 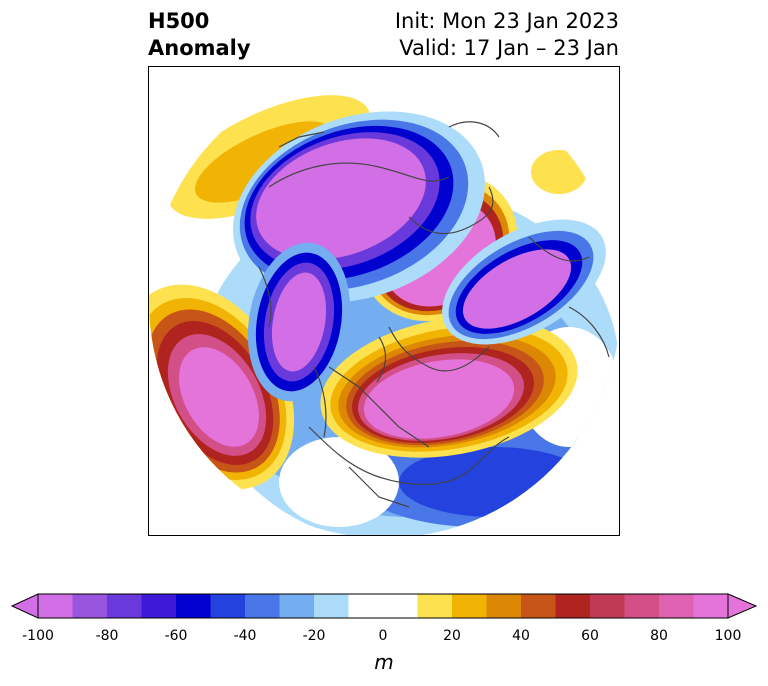 What do you see at coordinates (659, 636) in the screenshot?
I see `colorbar-tick-label: 80` at bounding box center [659, 636].